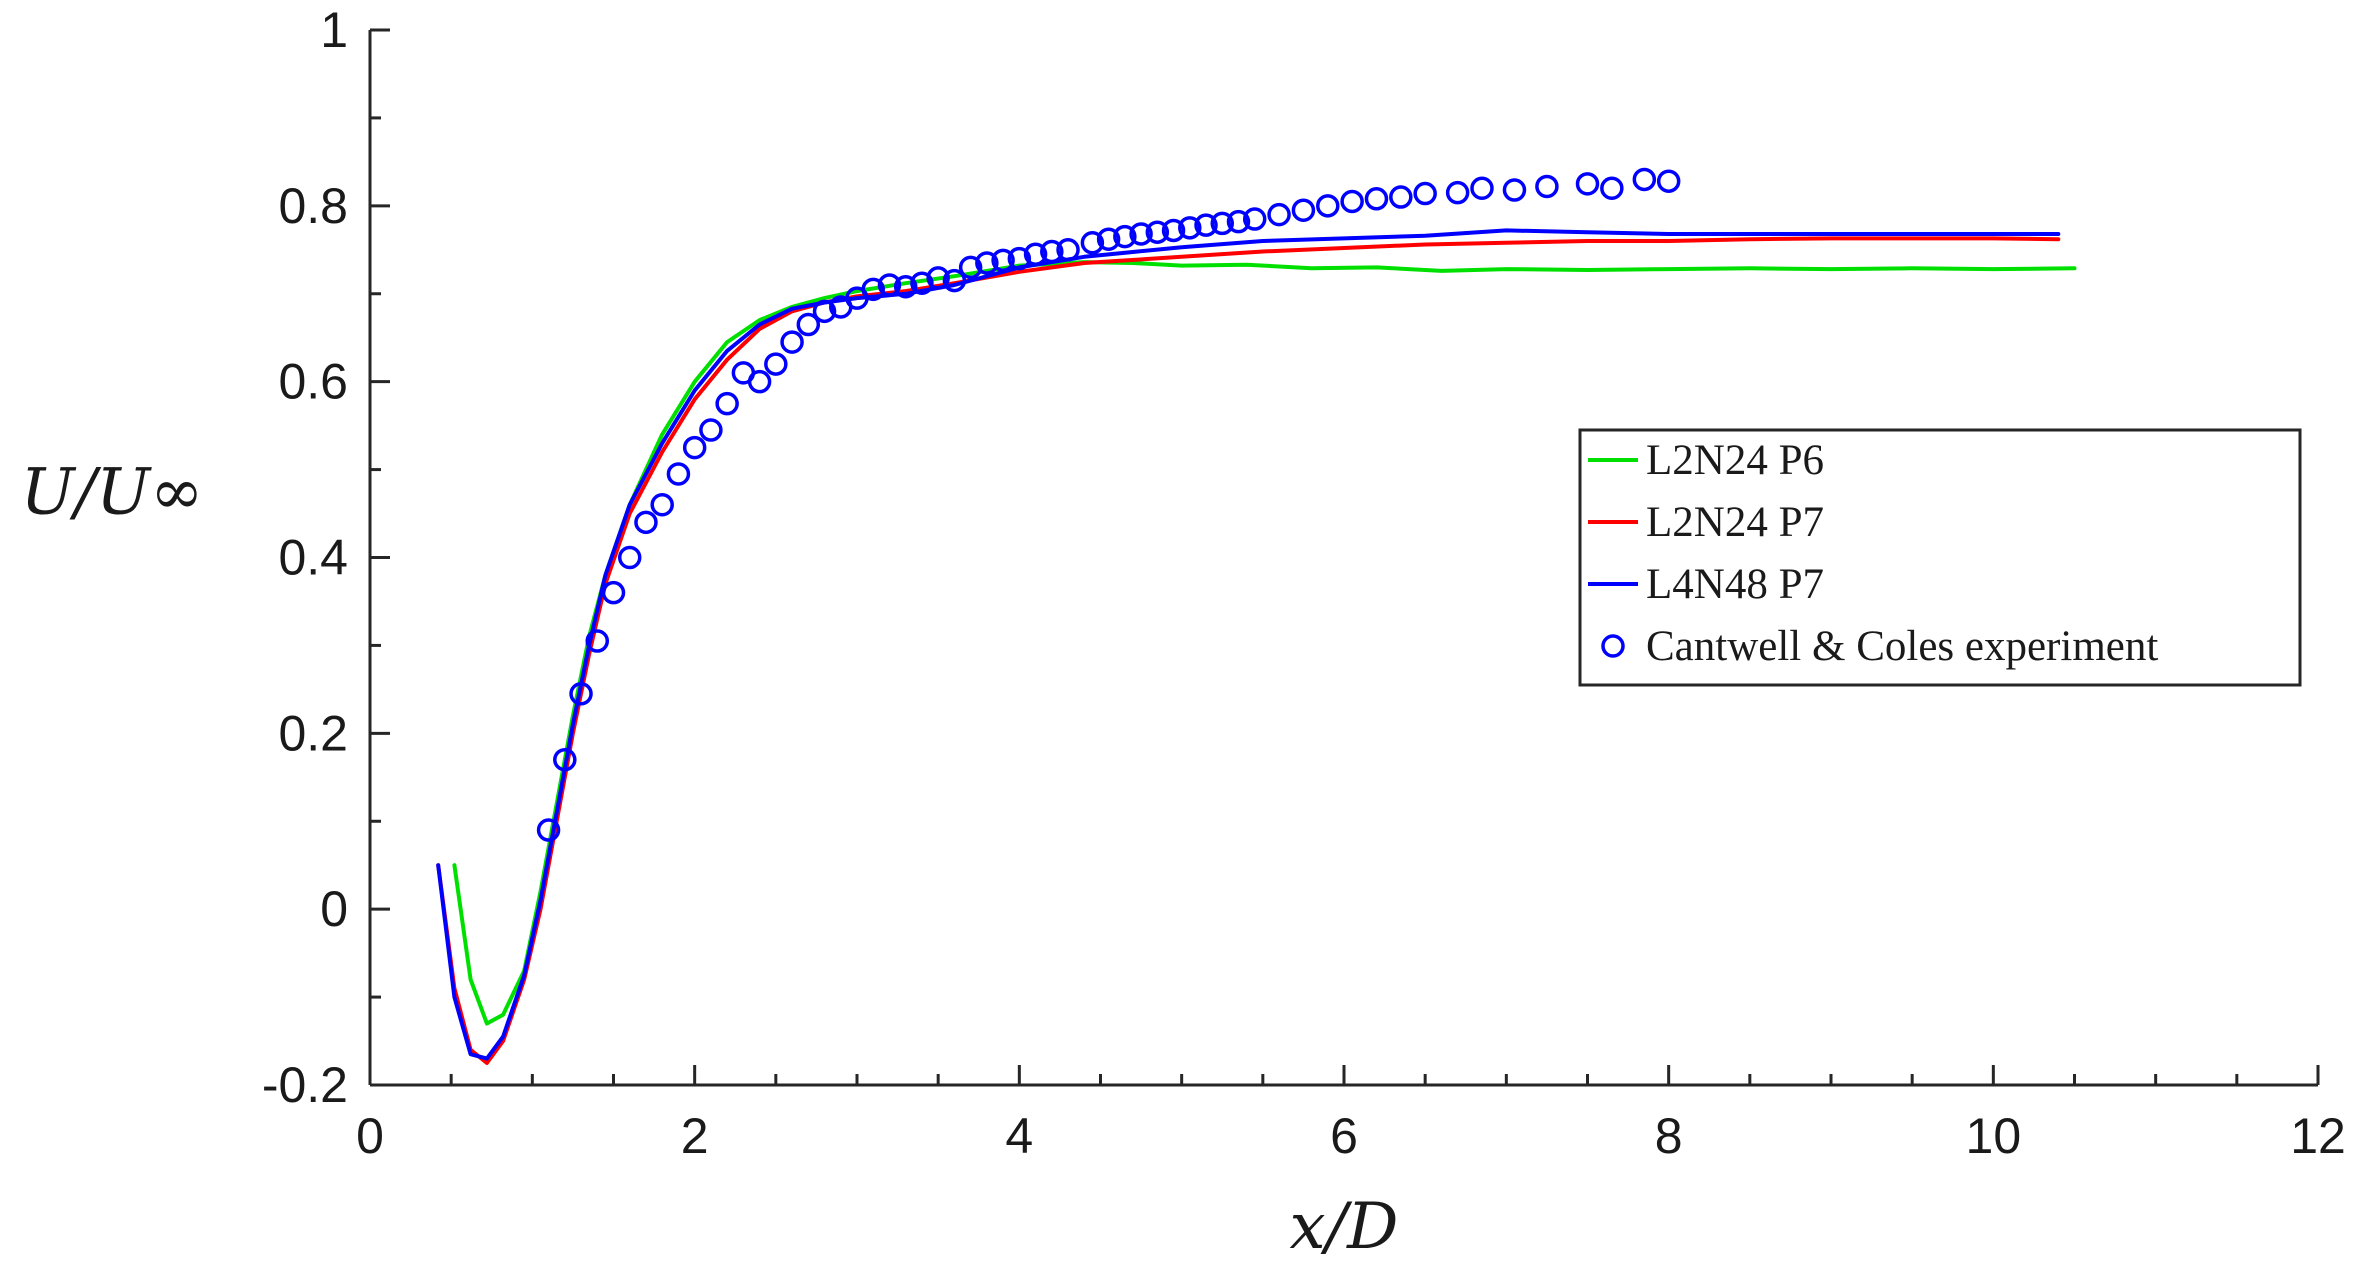 The image size is (2364, 1277). I want to click on y-tick-label: -0.2, so click(305, 1085).